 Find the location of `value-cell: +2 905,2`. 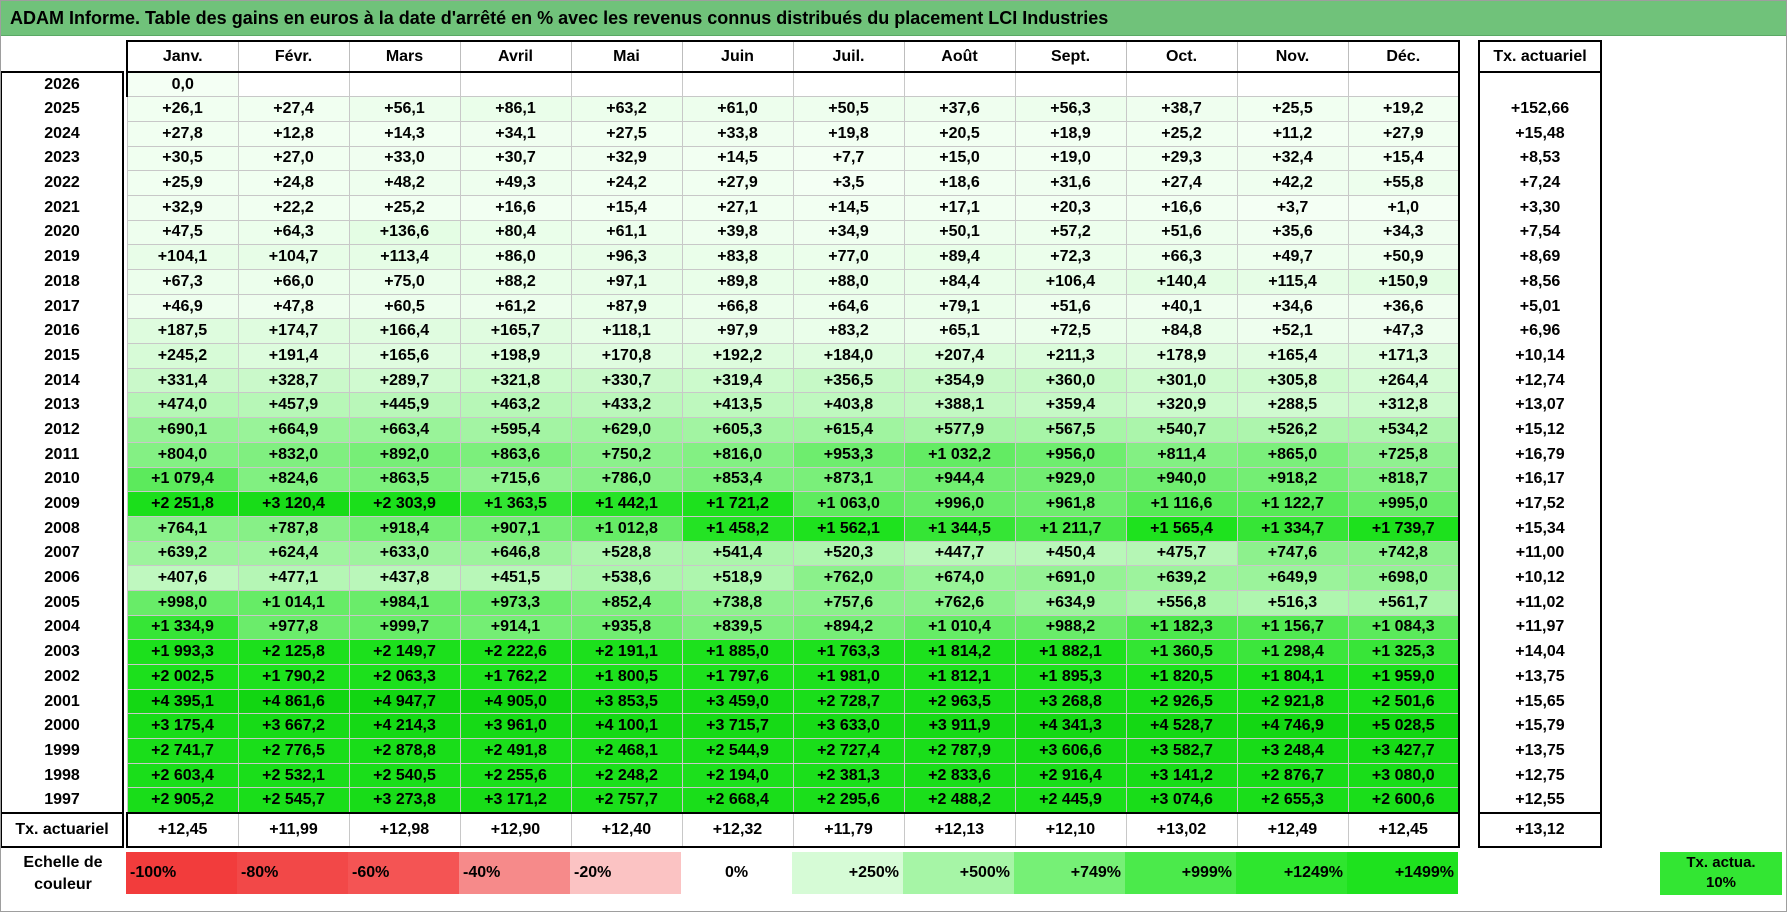

value-cell: +2 905,2 is located at coordinates (182, 800).